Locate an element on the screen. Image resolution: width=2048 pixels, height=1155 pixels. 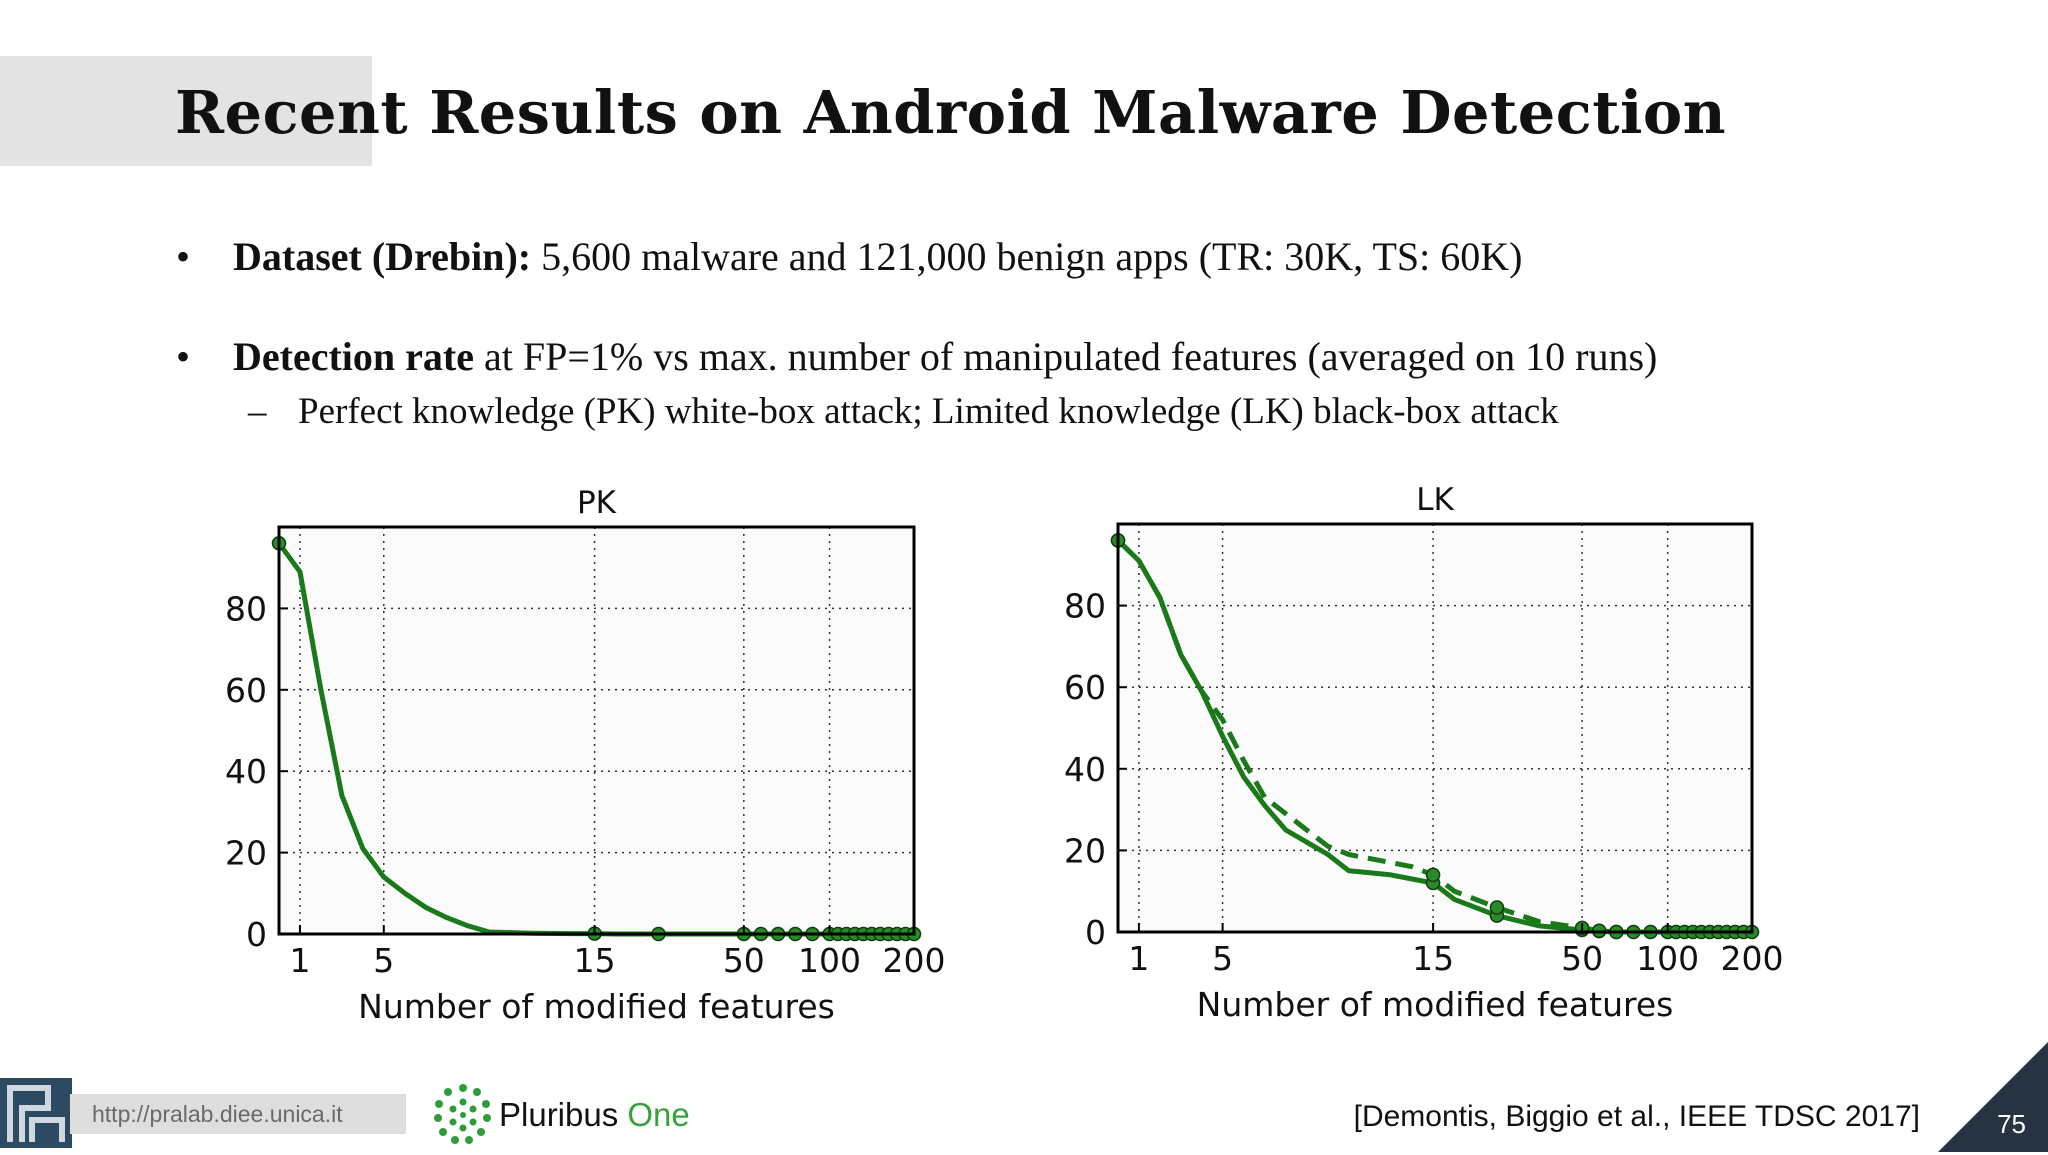
chart-pk-xtick-label: 200 is located at coordinates (914, 960).